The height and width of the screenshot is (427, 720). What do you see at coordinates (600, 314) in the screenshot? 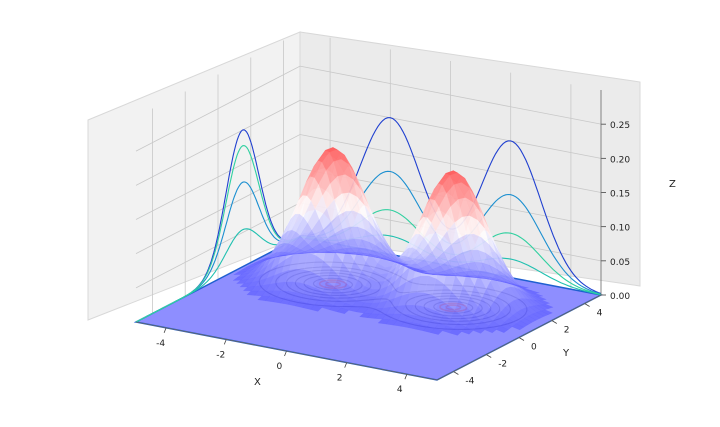
I see `y-tick-label: 4` at bounding box center [600, 314].